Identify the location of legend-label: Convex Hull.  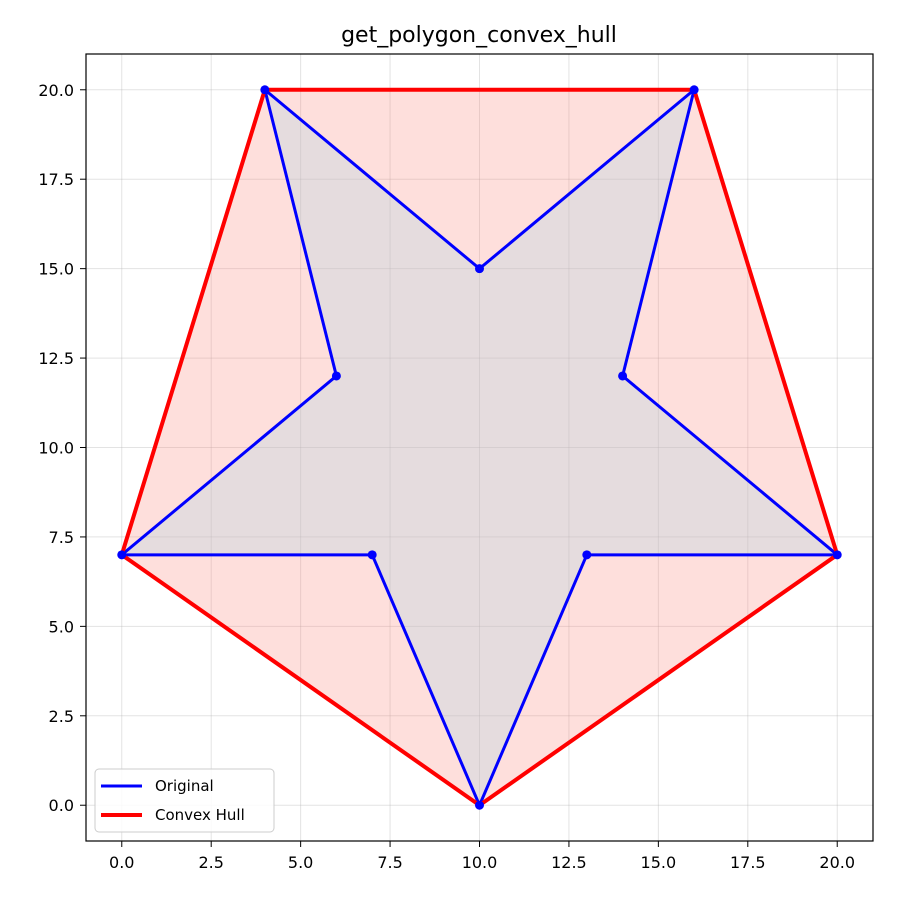
(200, 815).